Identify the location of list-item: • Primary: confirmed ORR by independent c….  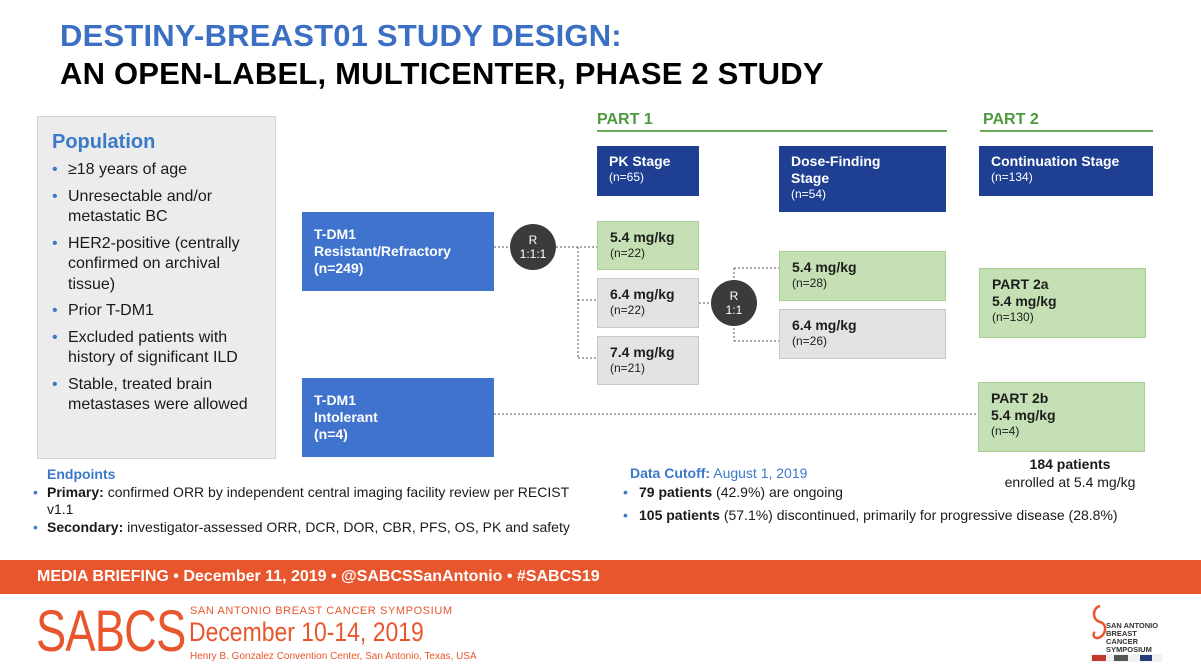
(301, 500).